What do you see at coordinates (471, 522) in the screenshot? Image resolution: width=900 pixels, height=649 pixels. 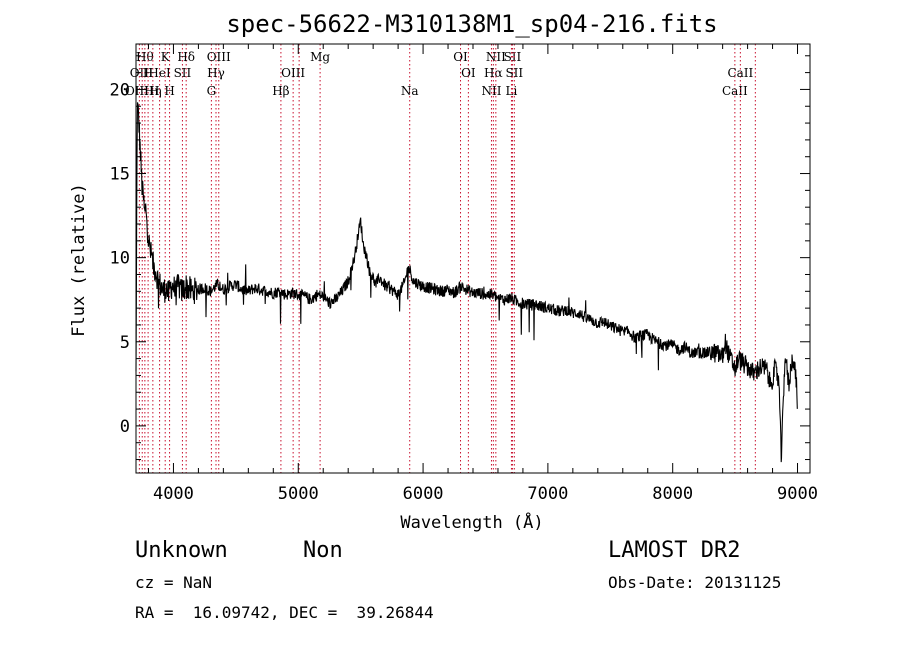 I see `x-axis-label: Wavelength (Å)` at bounding box center [471, 522].